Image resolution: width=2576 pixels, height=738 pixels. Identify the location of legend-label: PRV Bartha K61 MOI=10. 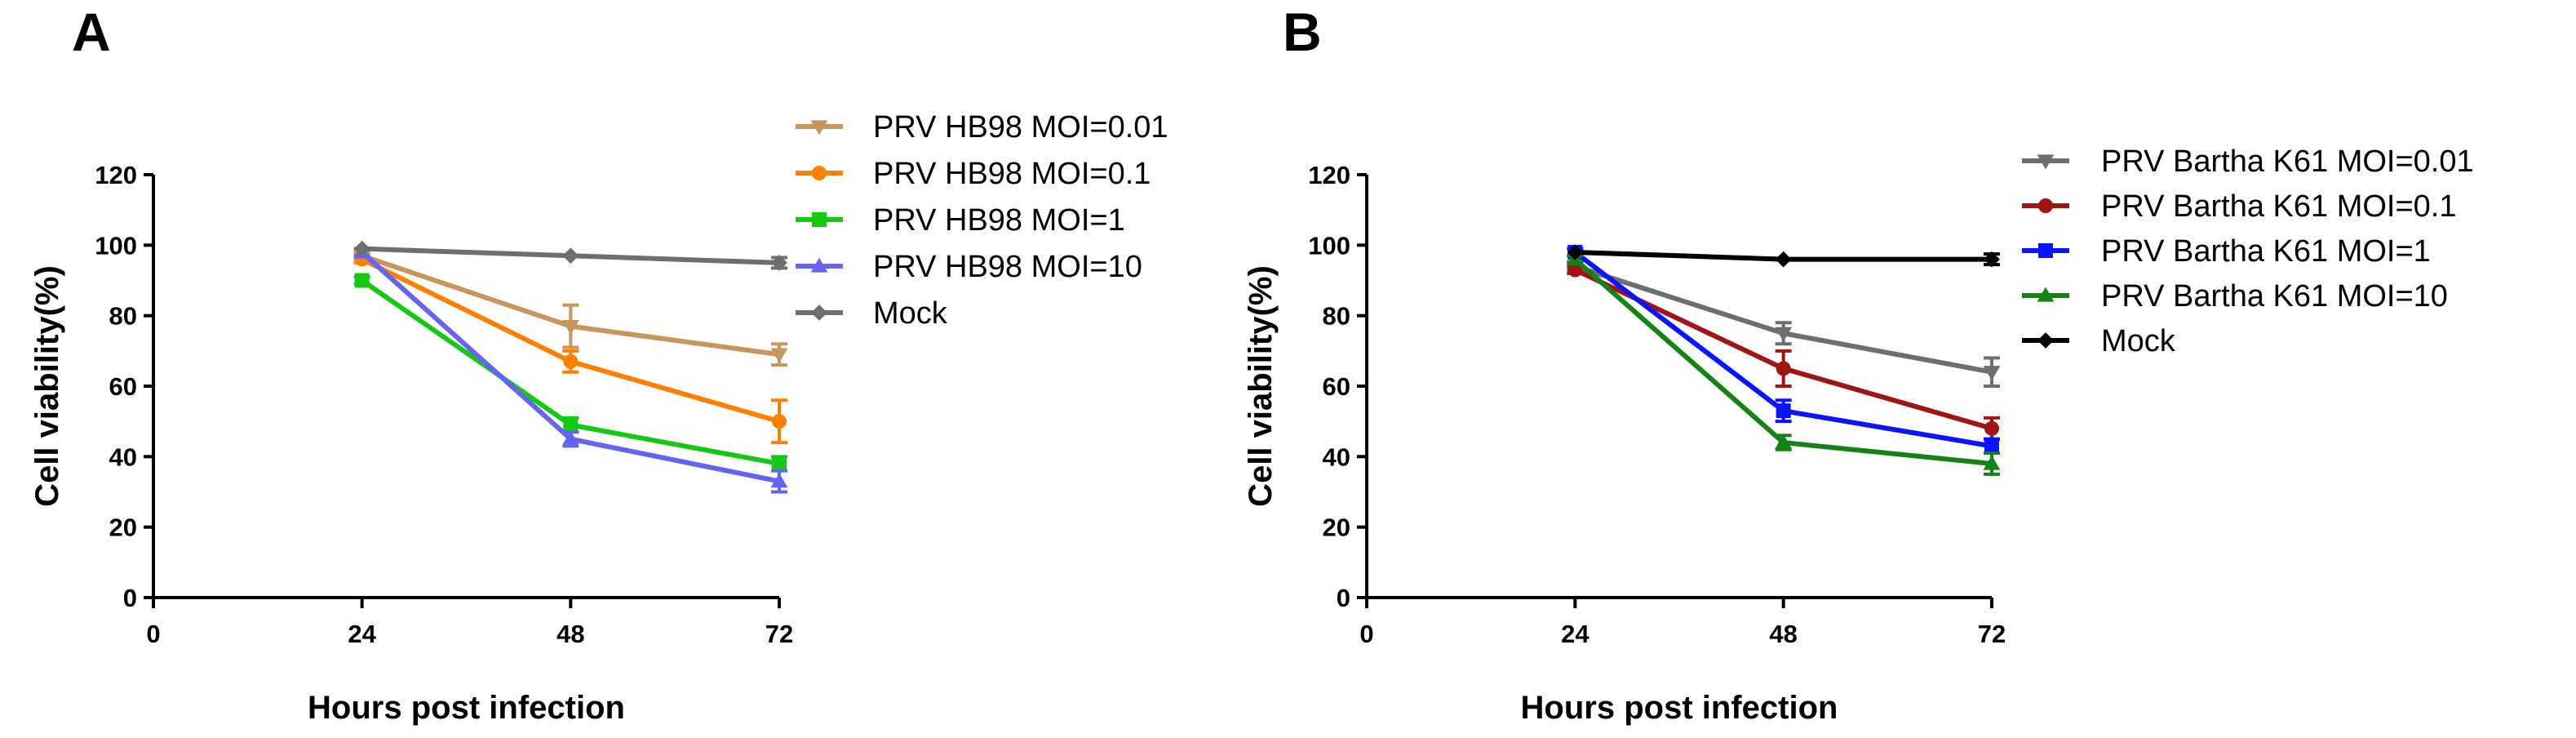
(2274, 296).